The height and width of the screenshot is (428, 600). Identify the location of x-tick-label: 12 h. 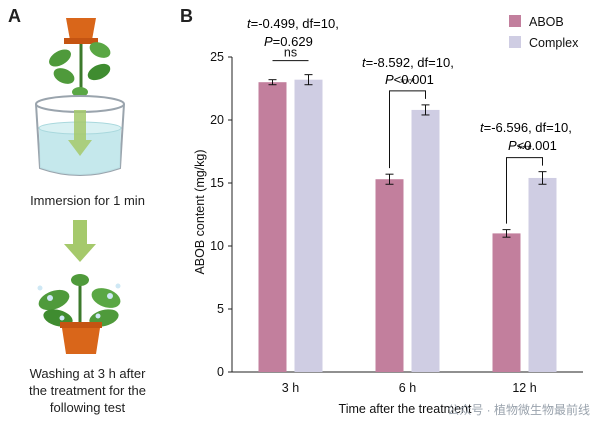
(524, 388).